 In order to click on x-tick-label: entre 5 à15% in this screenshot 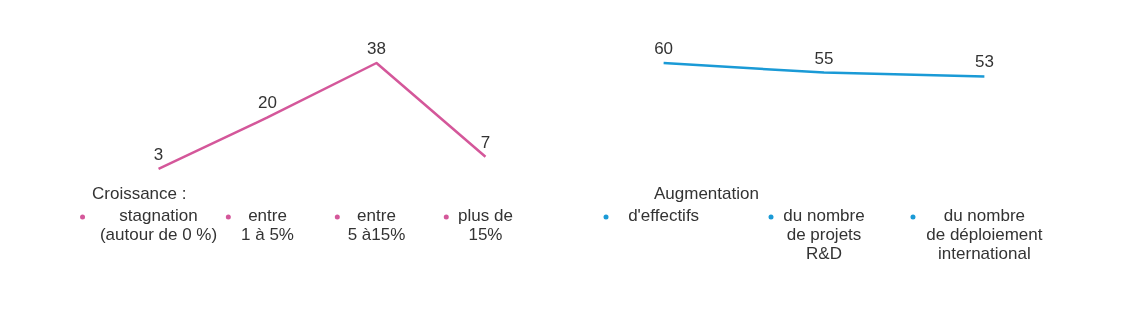, I will do `click(376, 225)`.